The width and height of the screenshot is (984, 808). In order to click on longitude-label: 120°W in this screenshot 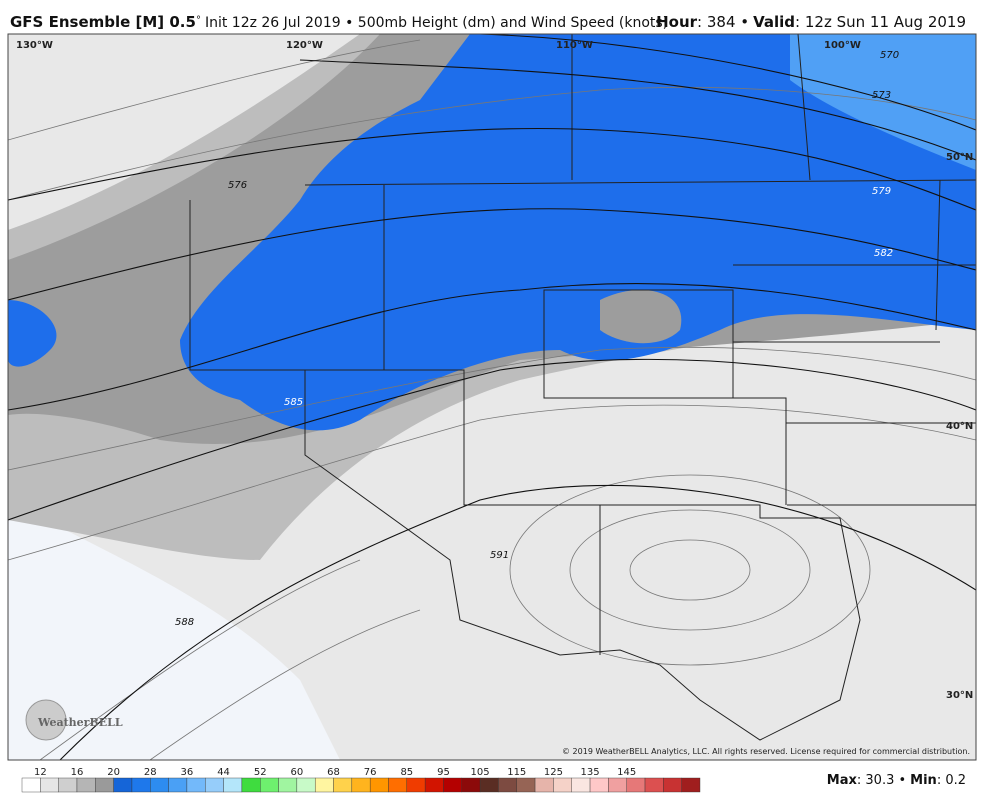, I will do `click(304, 45)`.